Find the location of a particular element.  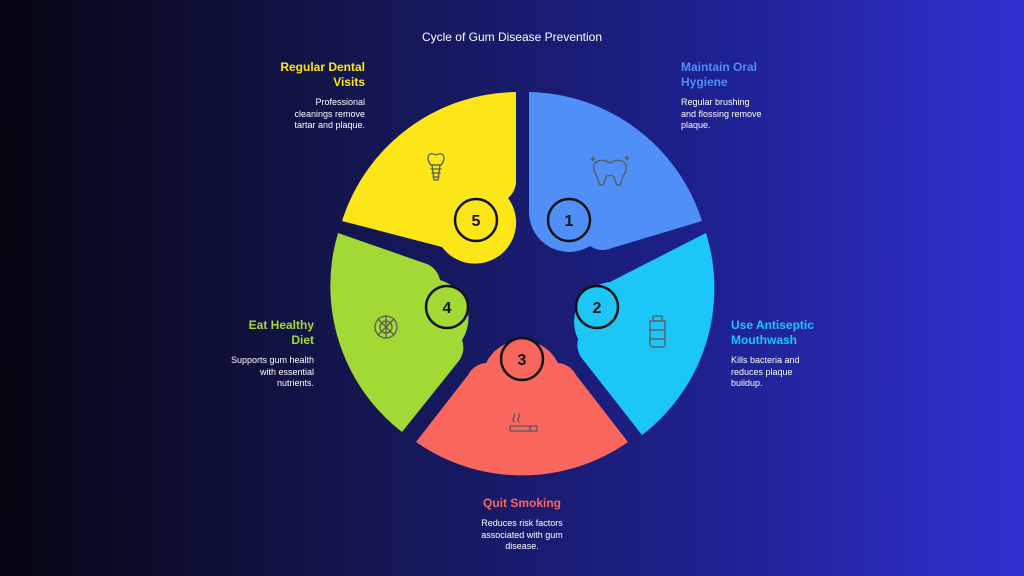

cigarette-icon is located at coordinates (523, 422).